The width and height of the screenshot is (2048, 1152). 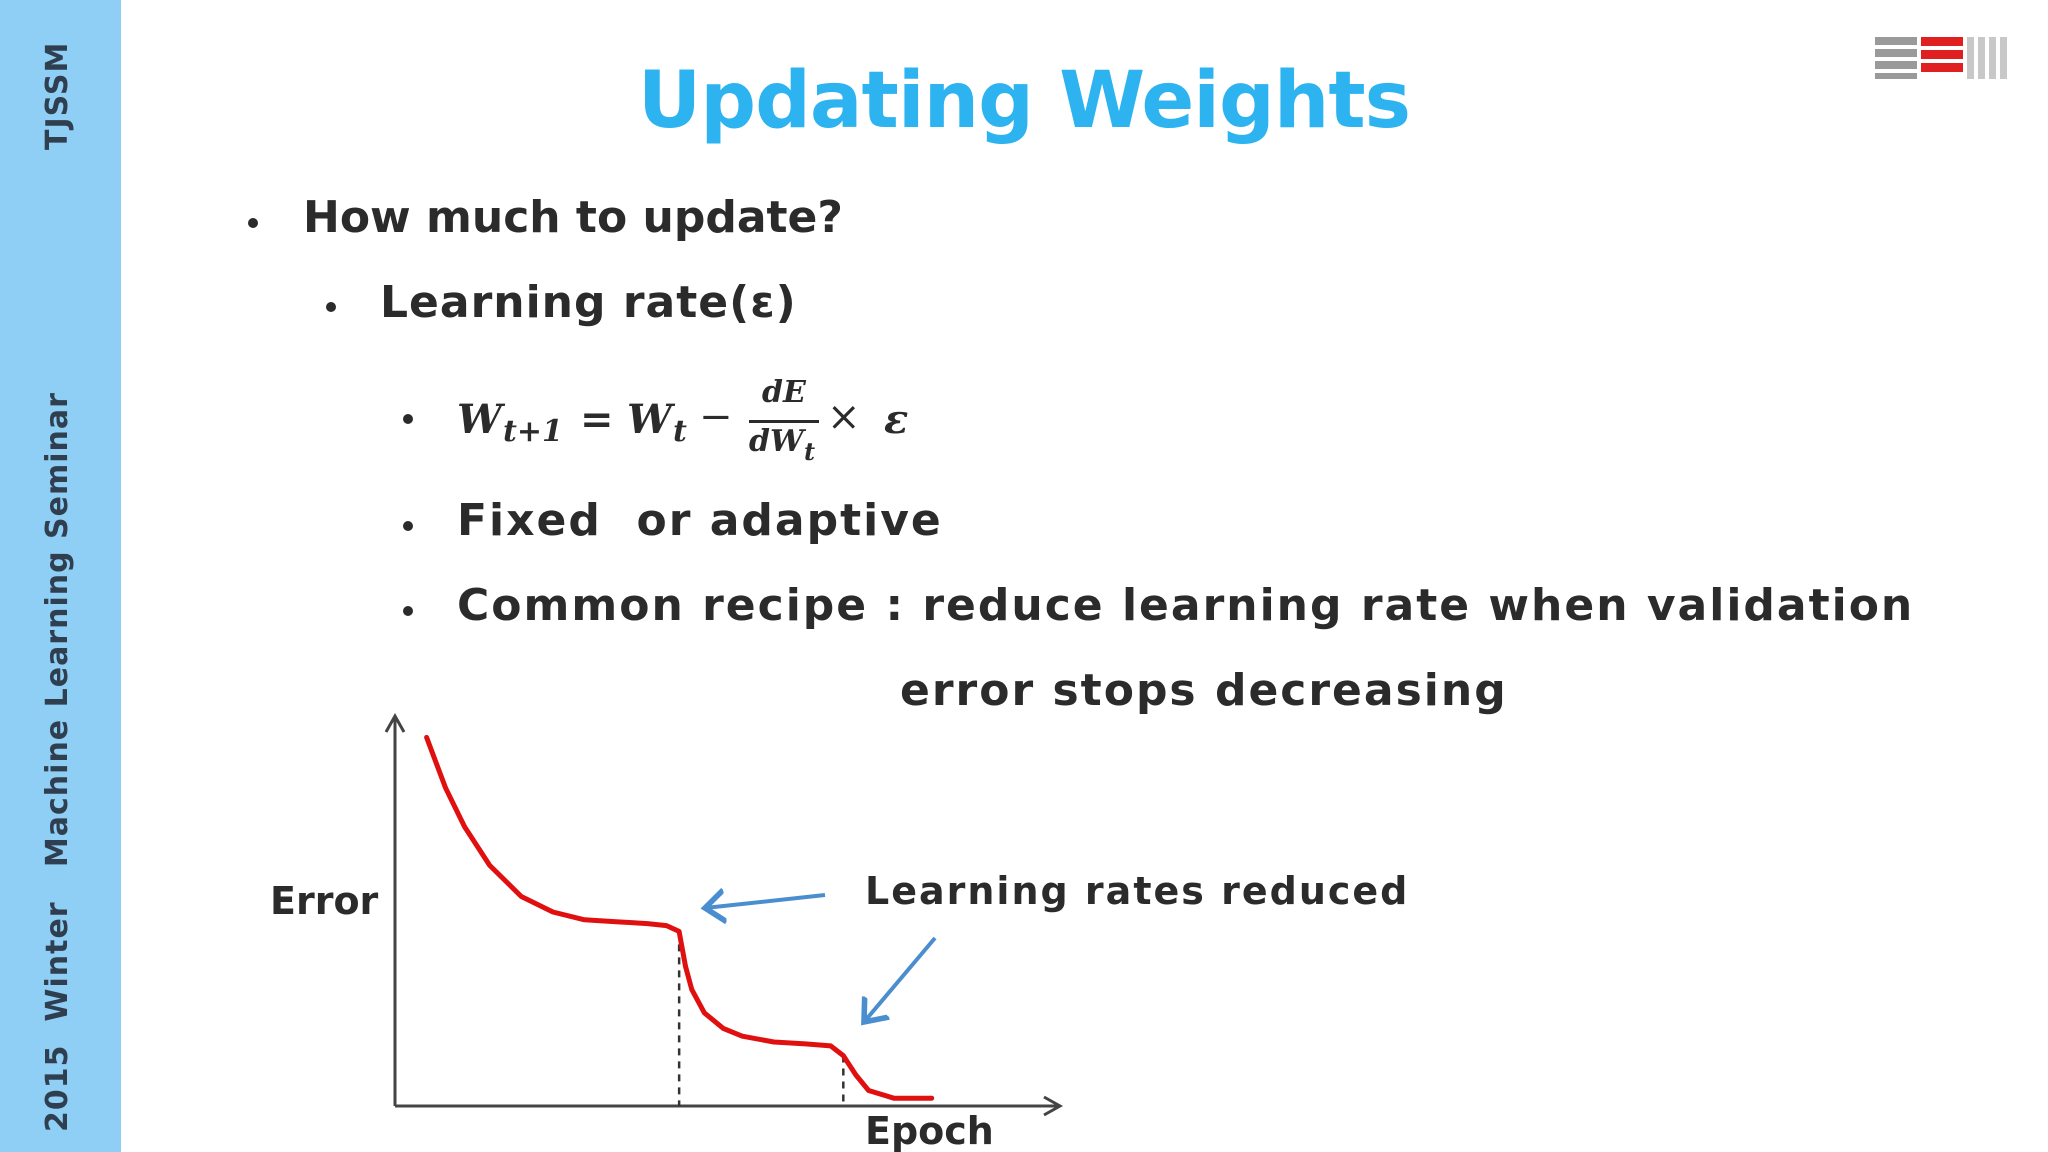 What do you see at coordinates (929, 1130) in the screenshot?
I see `x-axis-label: Epoch` at bounding box center [929, 1130].